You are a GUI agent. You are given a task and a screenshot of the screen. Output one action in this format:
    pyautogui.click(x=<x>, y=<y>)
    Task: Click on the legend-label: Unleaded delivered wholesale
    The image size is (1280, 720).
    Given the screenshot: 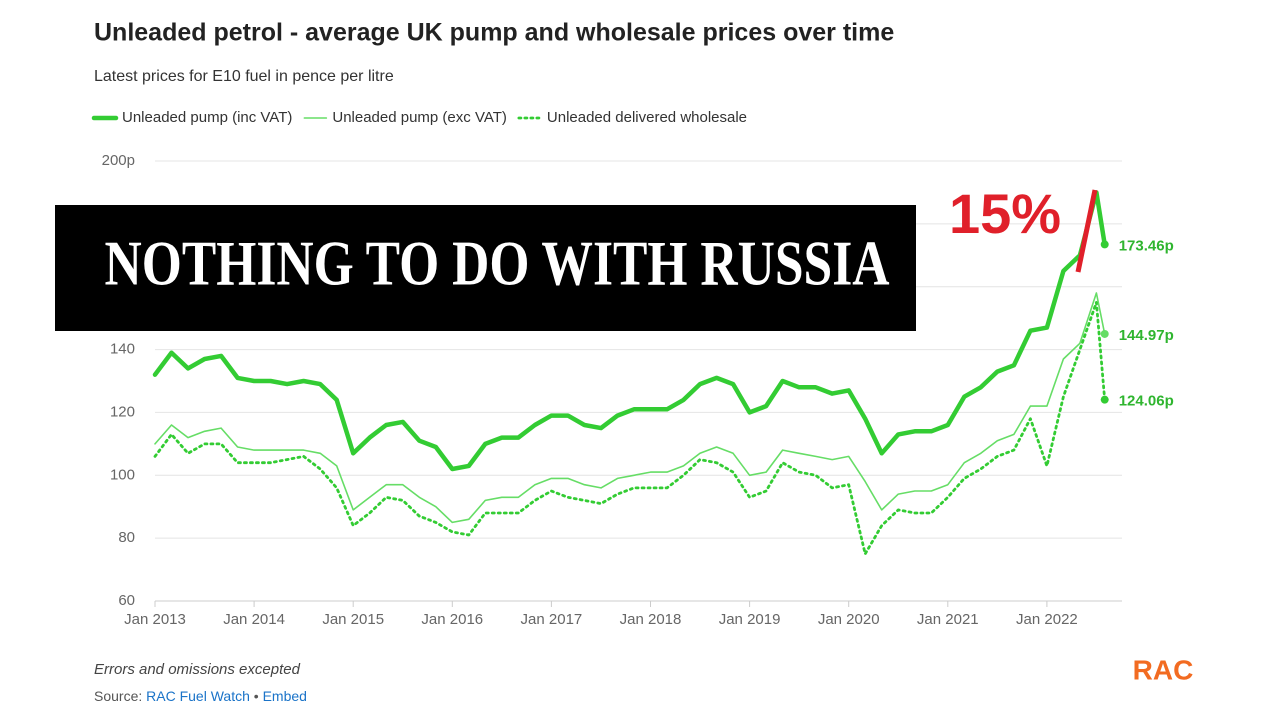 What is the action you would take?
    pyautogui.click(x=647, y=117)
    